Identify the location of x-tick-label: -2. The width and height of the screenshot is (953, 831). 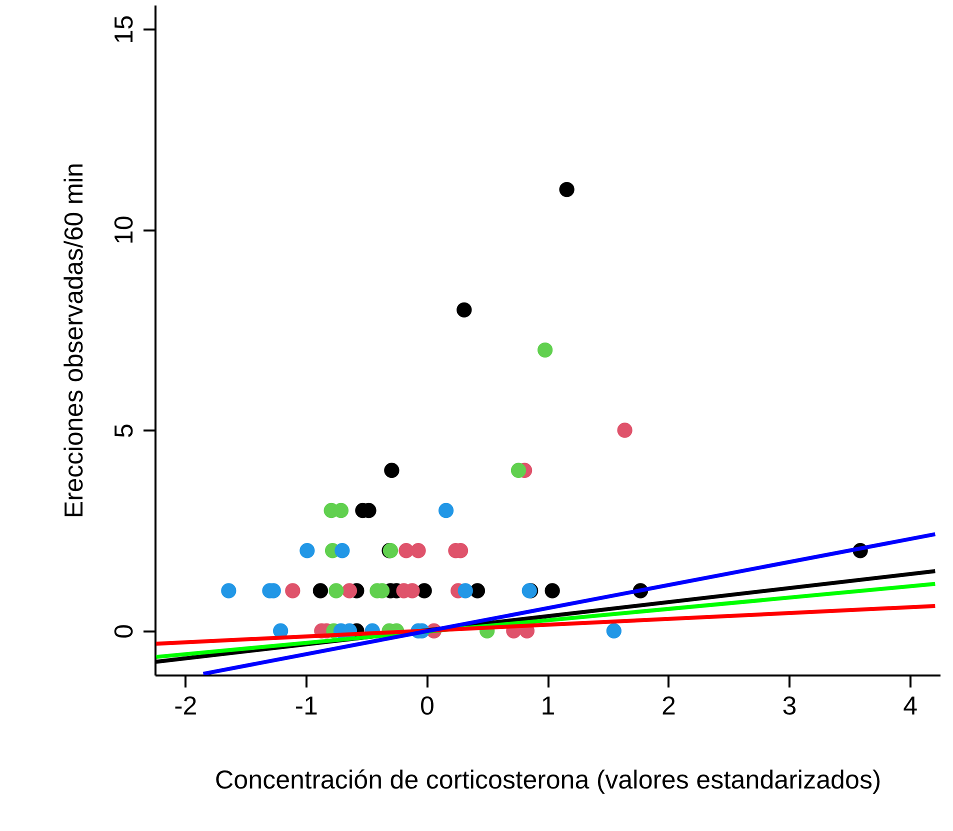
(186, 705).